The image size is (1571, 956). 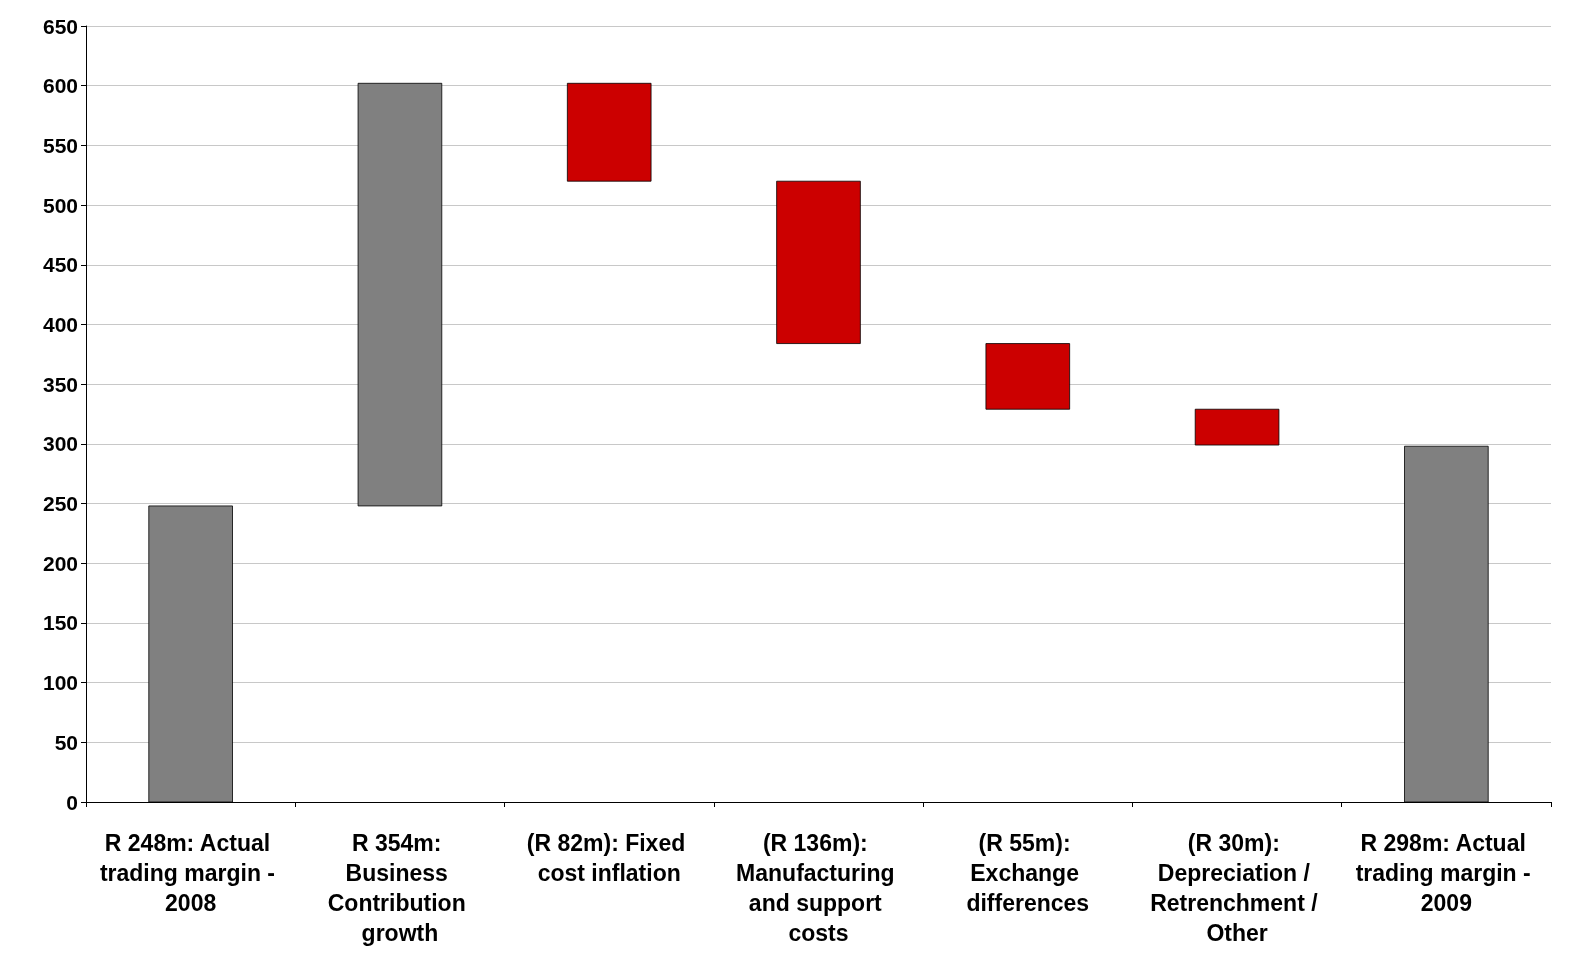 I want to click on y-tick-label: 150, so click(x=60, y=623).